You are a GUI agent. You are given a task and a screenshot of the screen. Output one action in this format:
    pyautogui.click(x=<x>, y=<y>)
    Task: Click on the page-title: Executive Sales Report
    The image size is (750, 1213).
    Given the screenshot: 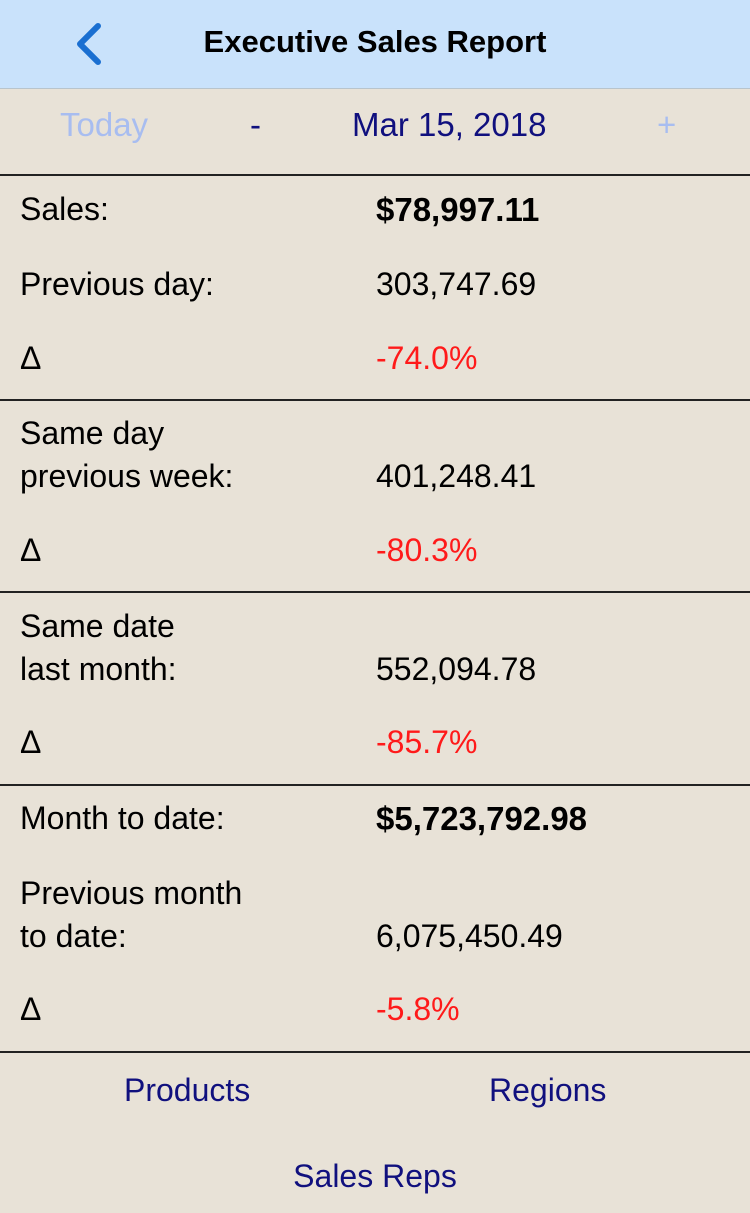 What is the action you would take?
    pyautogui.click(x=375, y=41)
    